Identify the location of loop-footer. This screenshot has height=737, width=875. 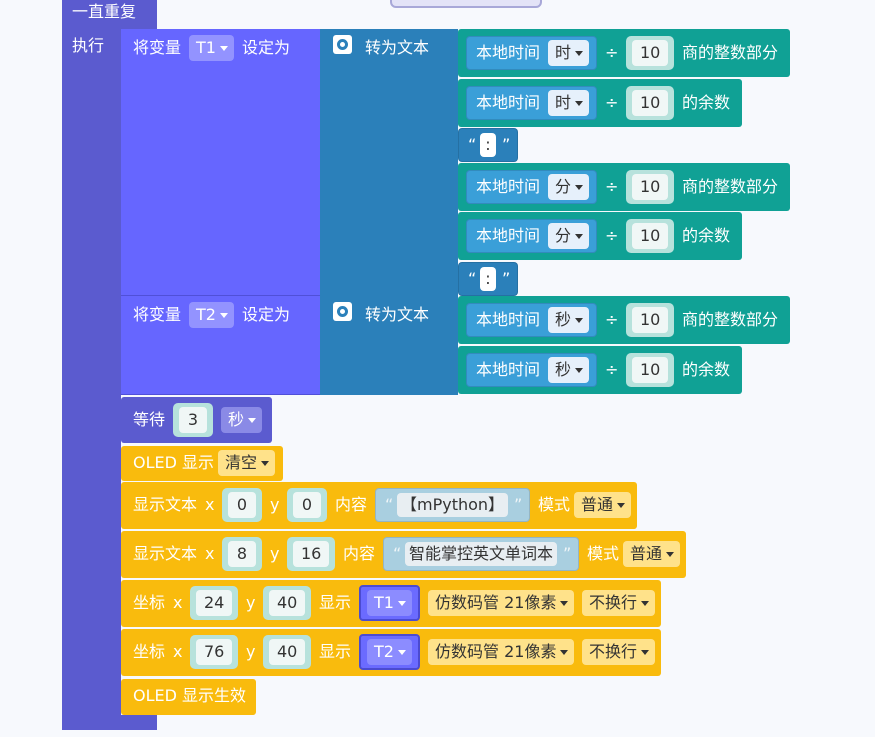
(109, 722).